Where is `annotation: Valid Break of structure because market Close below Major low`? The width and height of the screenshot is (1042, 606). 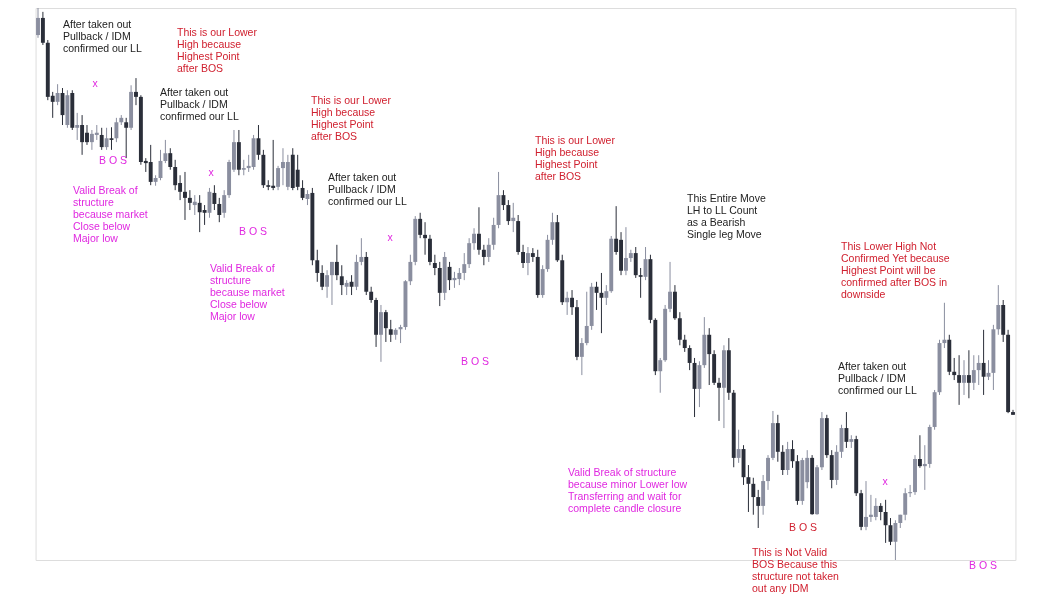 annotation: Valid Break of structure because market Close below Major low is located at coordinates (110, 214).